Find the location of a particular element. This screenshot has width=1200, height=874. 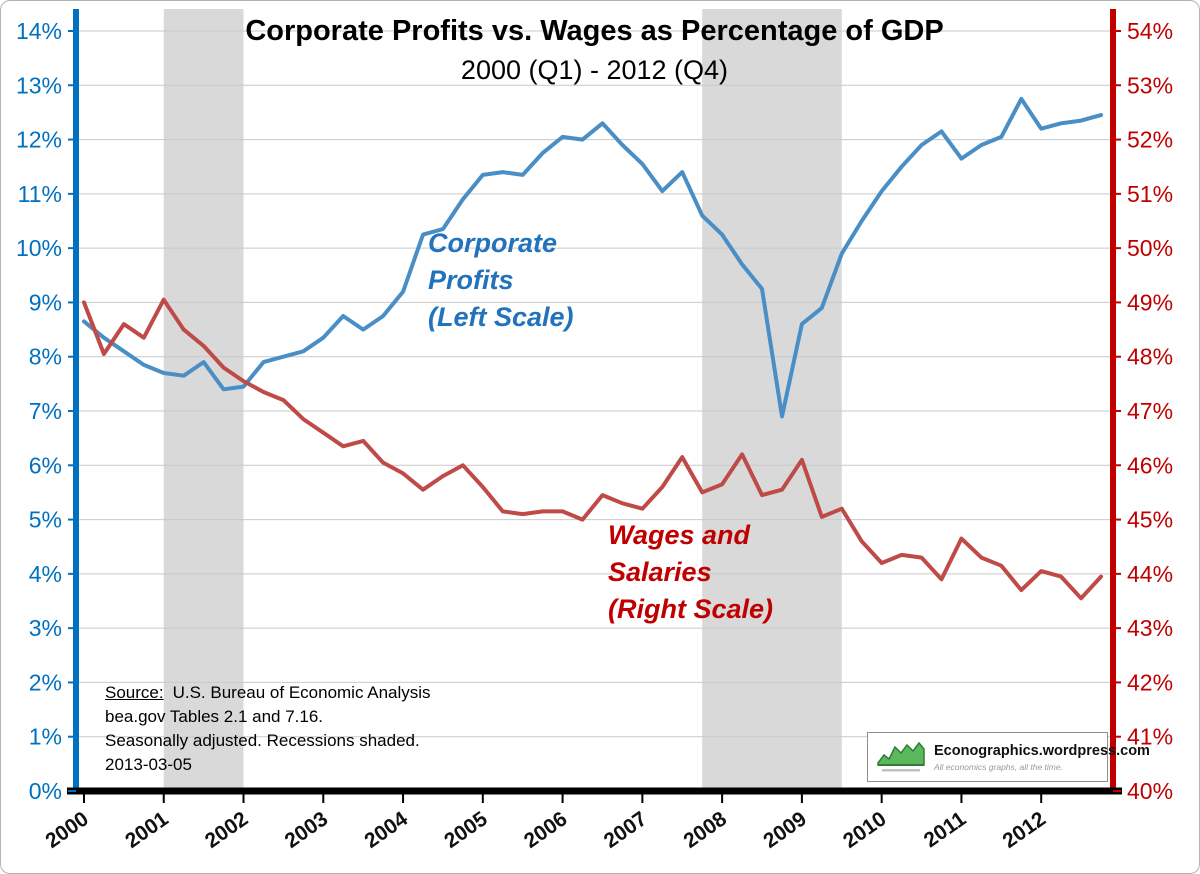

right-axis-tick-label: 46% is located at coordinates (1150, 465).